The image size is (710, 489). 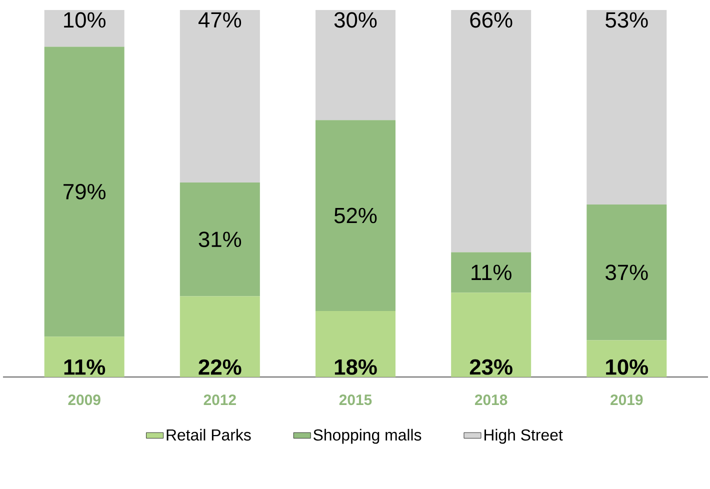 What do you see at coordinates (220, 400) in the screenshot?
I see `x-tick-label: 2012` at bounding box center [220, 400].